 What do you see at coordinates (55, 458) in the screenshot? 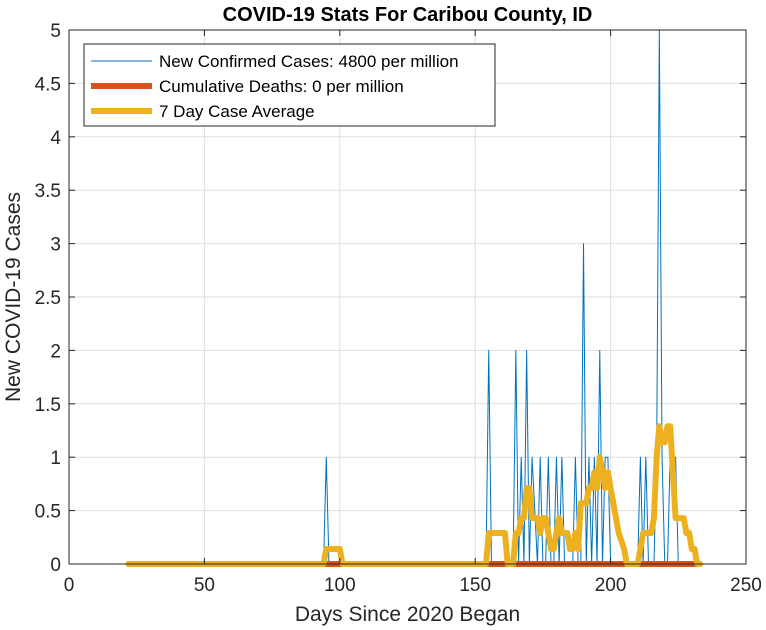
I see `y-tick-label: 1` at bounding box center [55, 458].